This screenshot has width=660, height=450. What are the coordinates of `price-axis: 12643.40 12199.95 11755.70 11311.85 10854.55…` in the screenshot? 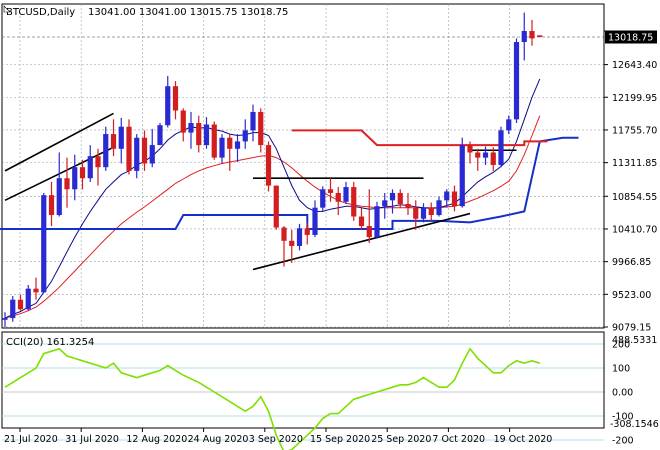 It's located at (630, 169).